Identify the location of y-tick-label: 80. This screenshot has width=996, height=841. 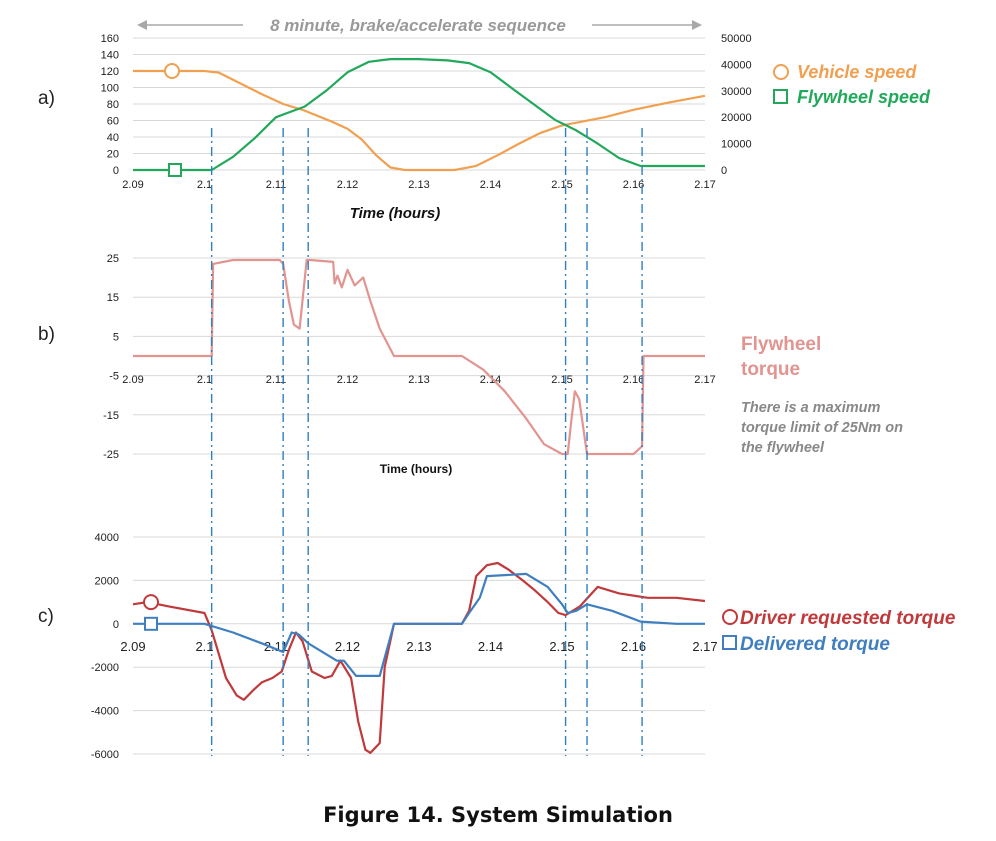
(113, 105).